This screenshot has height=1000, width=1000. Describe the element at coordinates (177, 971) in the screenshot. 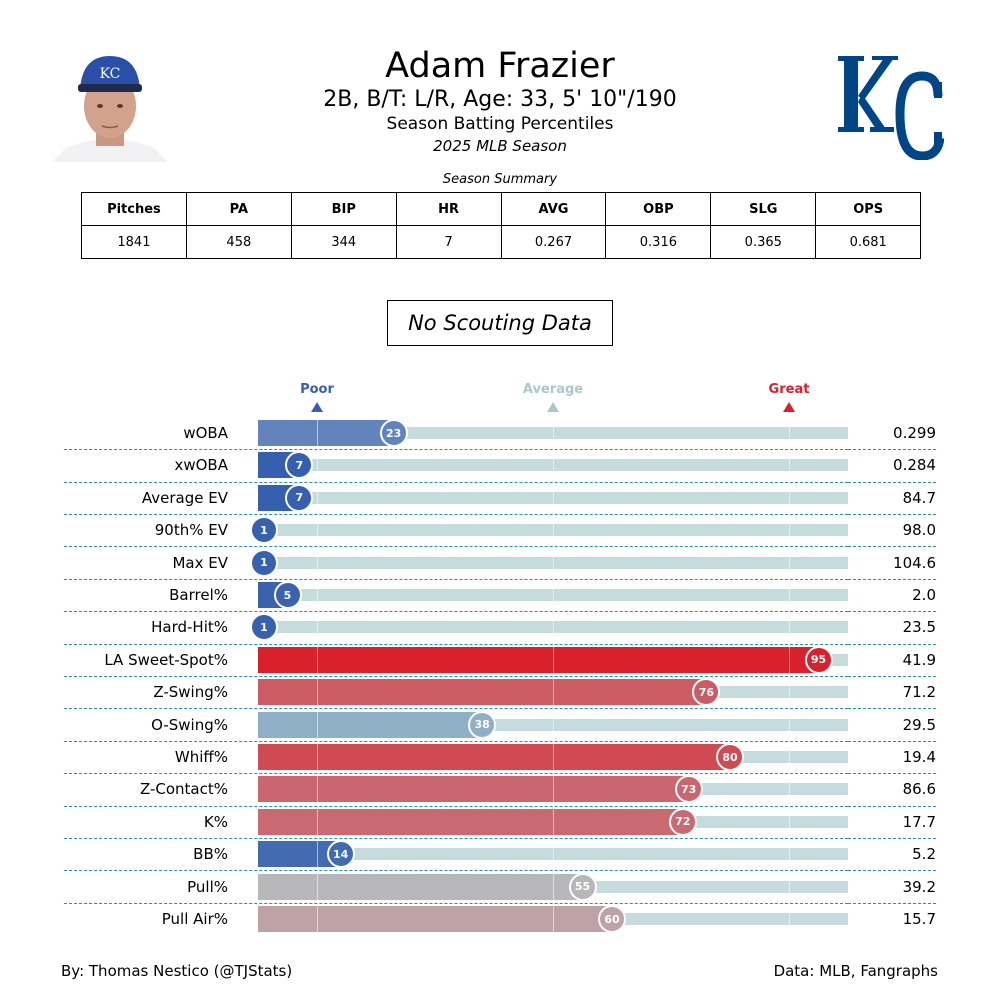

I see `author-credit: By: Thomas Nestico (@TJStats)` at that location.